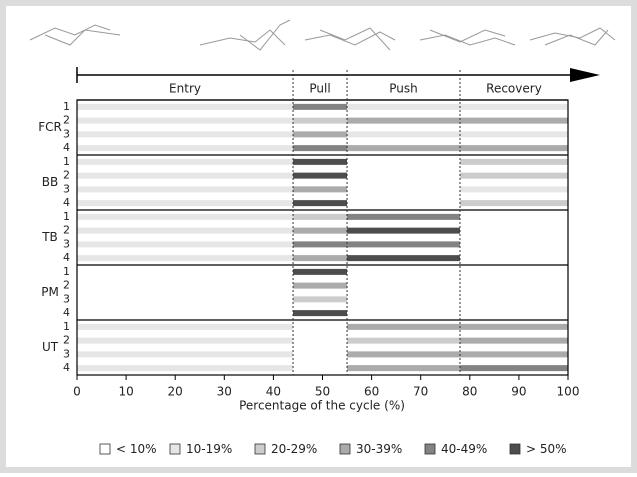  What do you see at coordinates (125, 392) in the screenshot?
I see `x-tick-label: 10` at bounding box center [125, 392].